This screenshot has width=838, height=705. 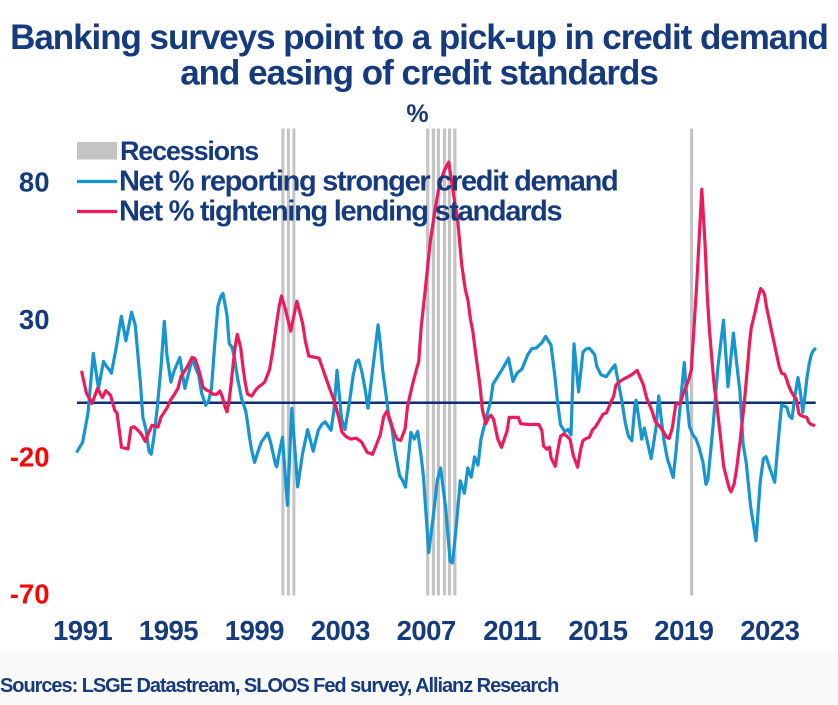 I want to click on svg-text: 2019, so click(x=683, y=630).